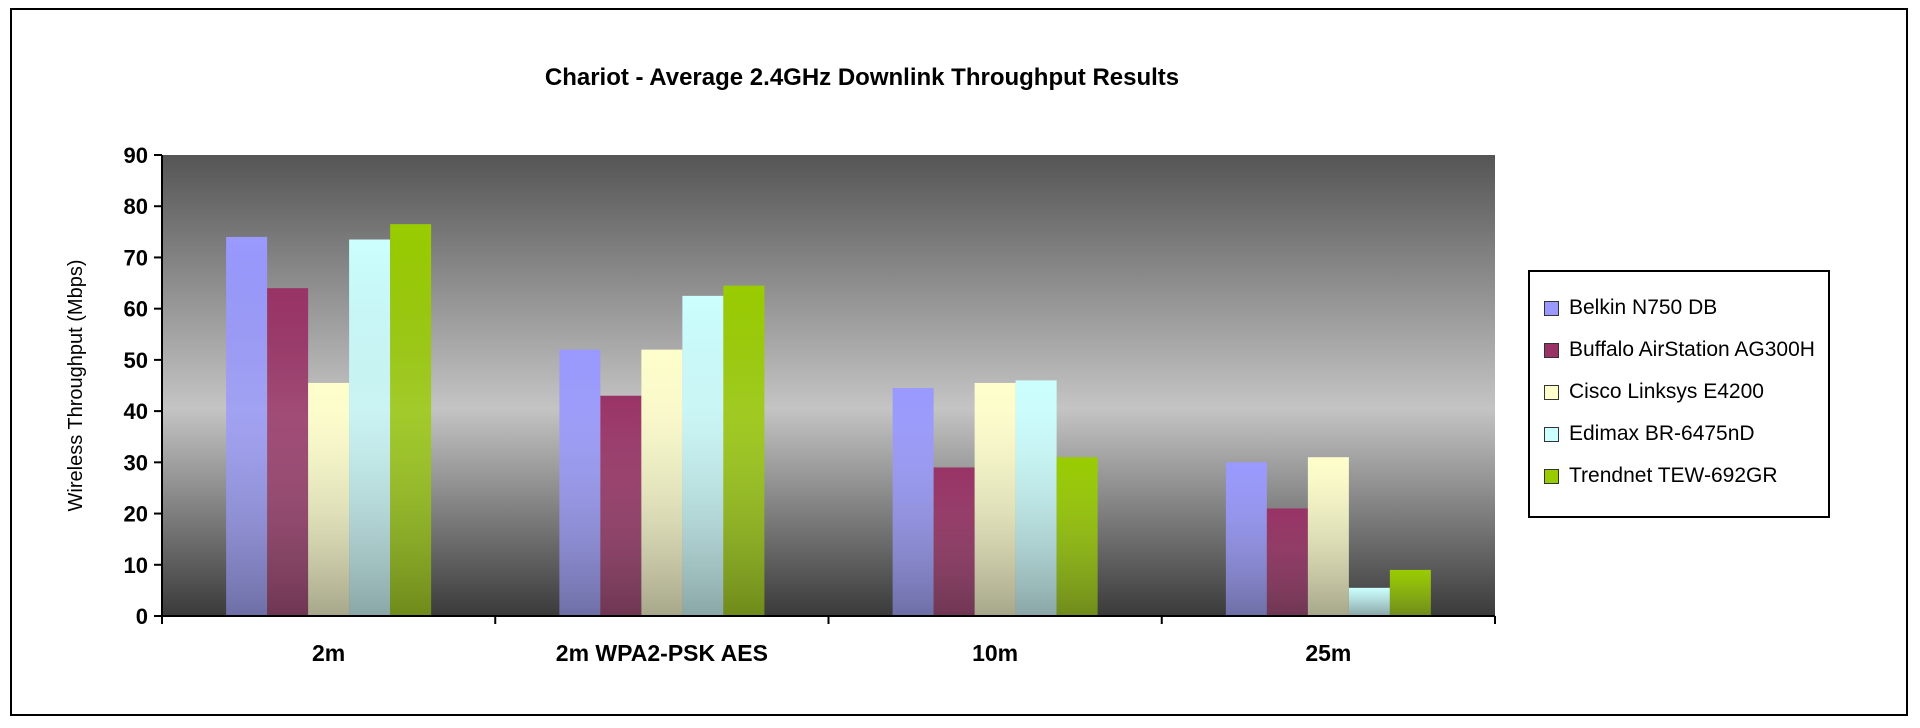  What do you see at coordinates (370, 427) in the screenshot?
I see `bar-edimax-br-6475nd-2m` at bounding box center [370, 427].